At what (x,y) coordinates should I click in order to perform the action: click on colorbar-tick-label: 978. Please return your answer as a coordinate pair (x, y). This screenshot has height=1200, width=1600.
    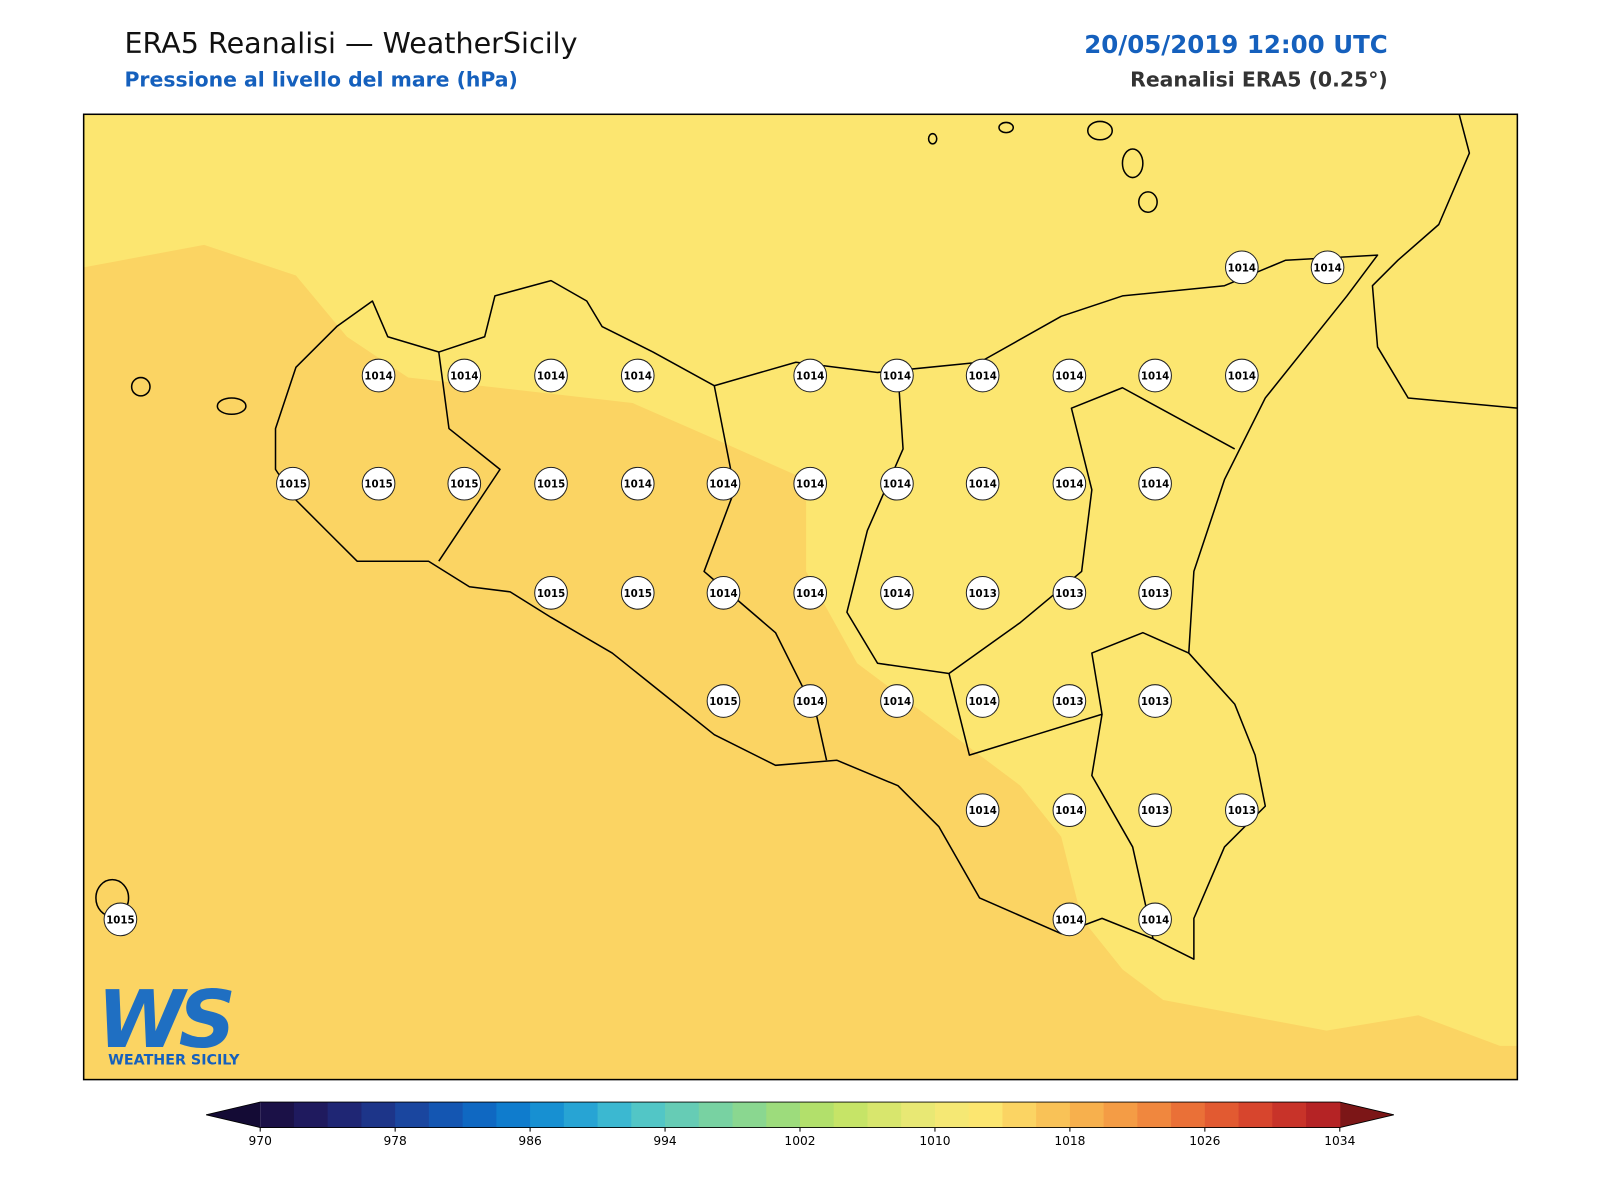
    Looking at the image, I should click on (394, 1141).